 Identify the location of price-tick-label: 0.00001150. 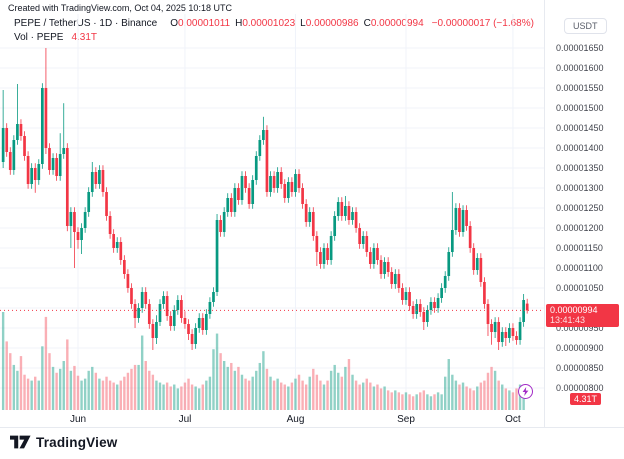
(579, 248).